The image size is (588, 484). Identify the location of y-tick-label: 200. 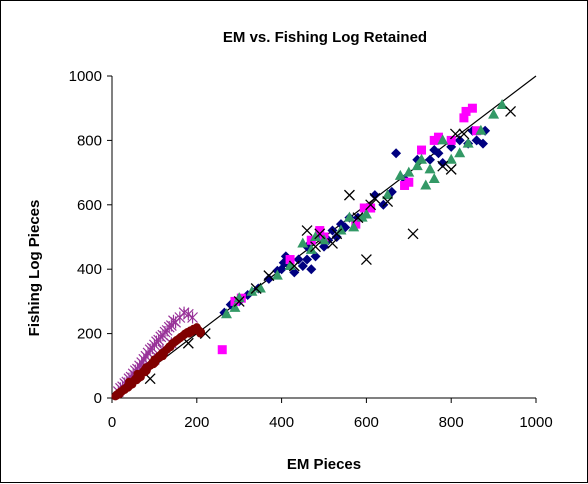
(89, 334).